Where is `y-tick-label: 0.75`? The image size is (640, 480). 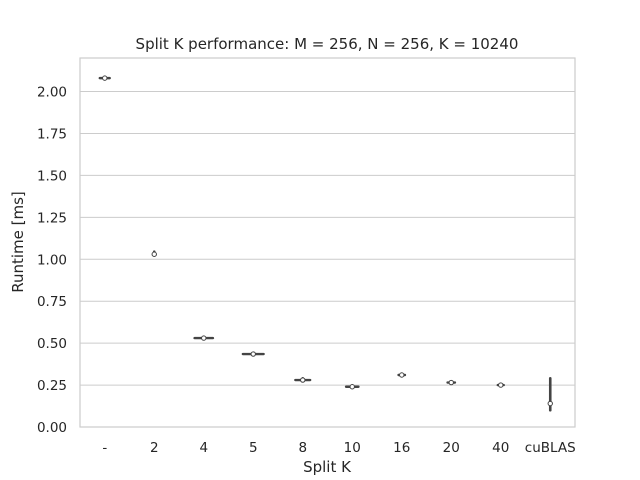 y-tick-label: 0.75 is located at coordinates (52, 302).